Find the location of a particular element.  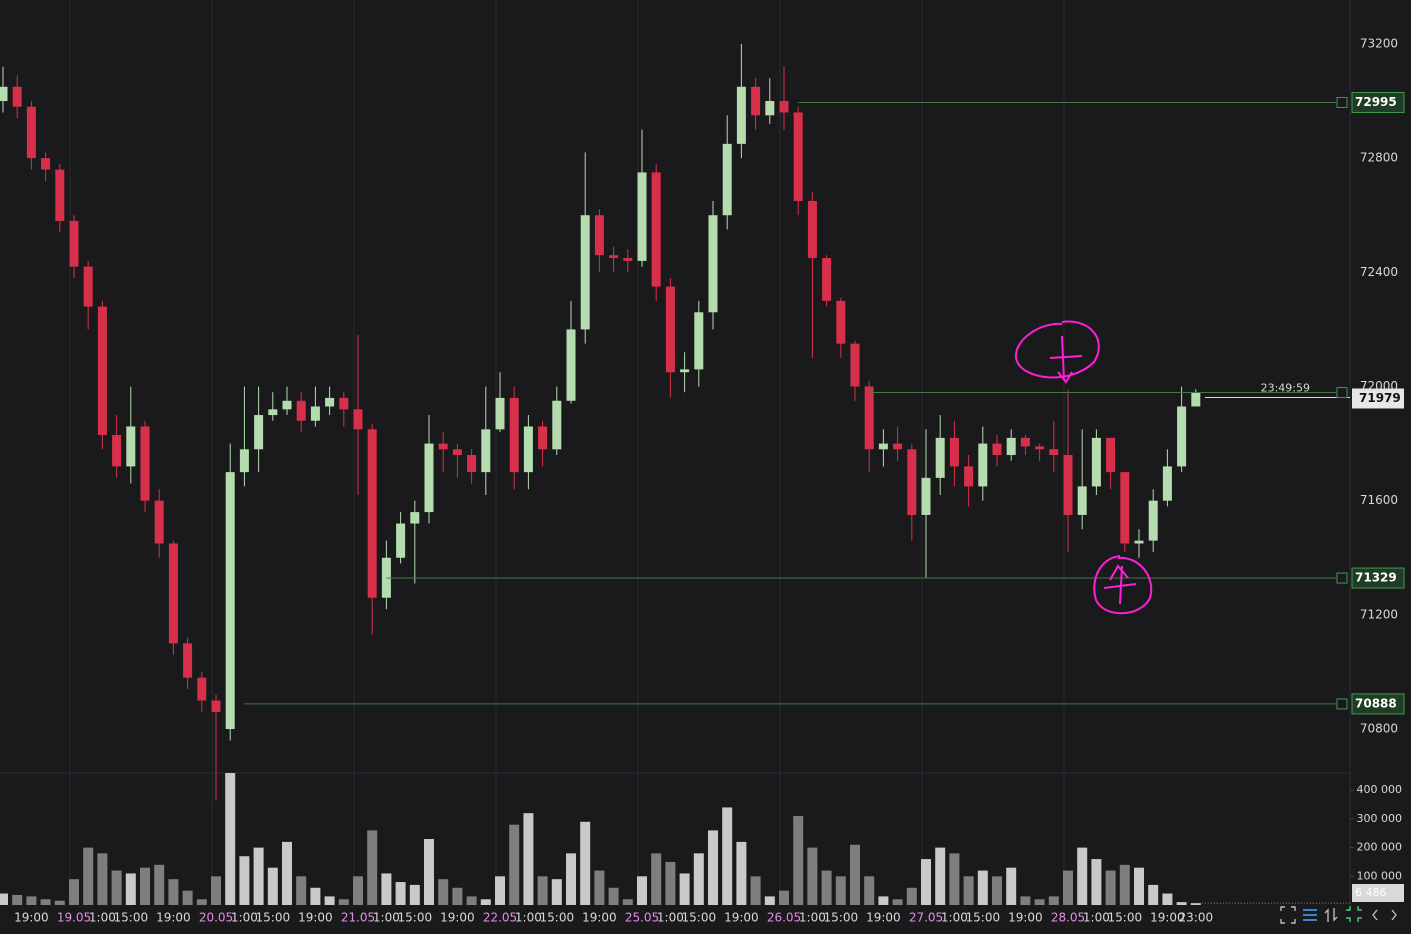

scroll-right-button is located at coordinates (1394, 915).